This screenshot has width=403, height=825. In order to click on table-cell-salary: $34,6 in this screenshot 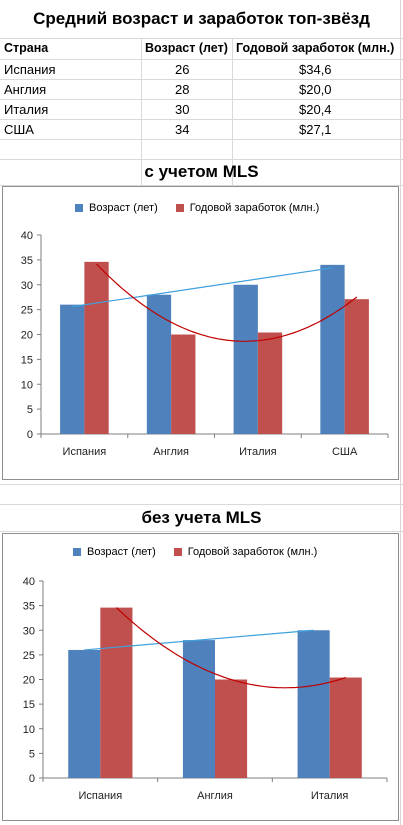, I will do `click(315, 69)`.